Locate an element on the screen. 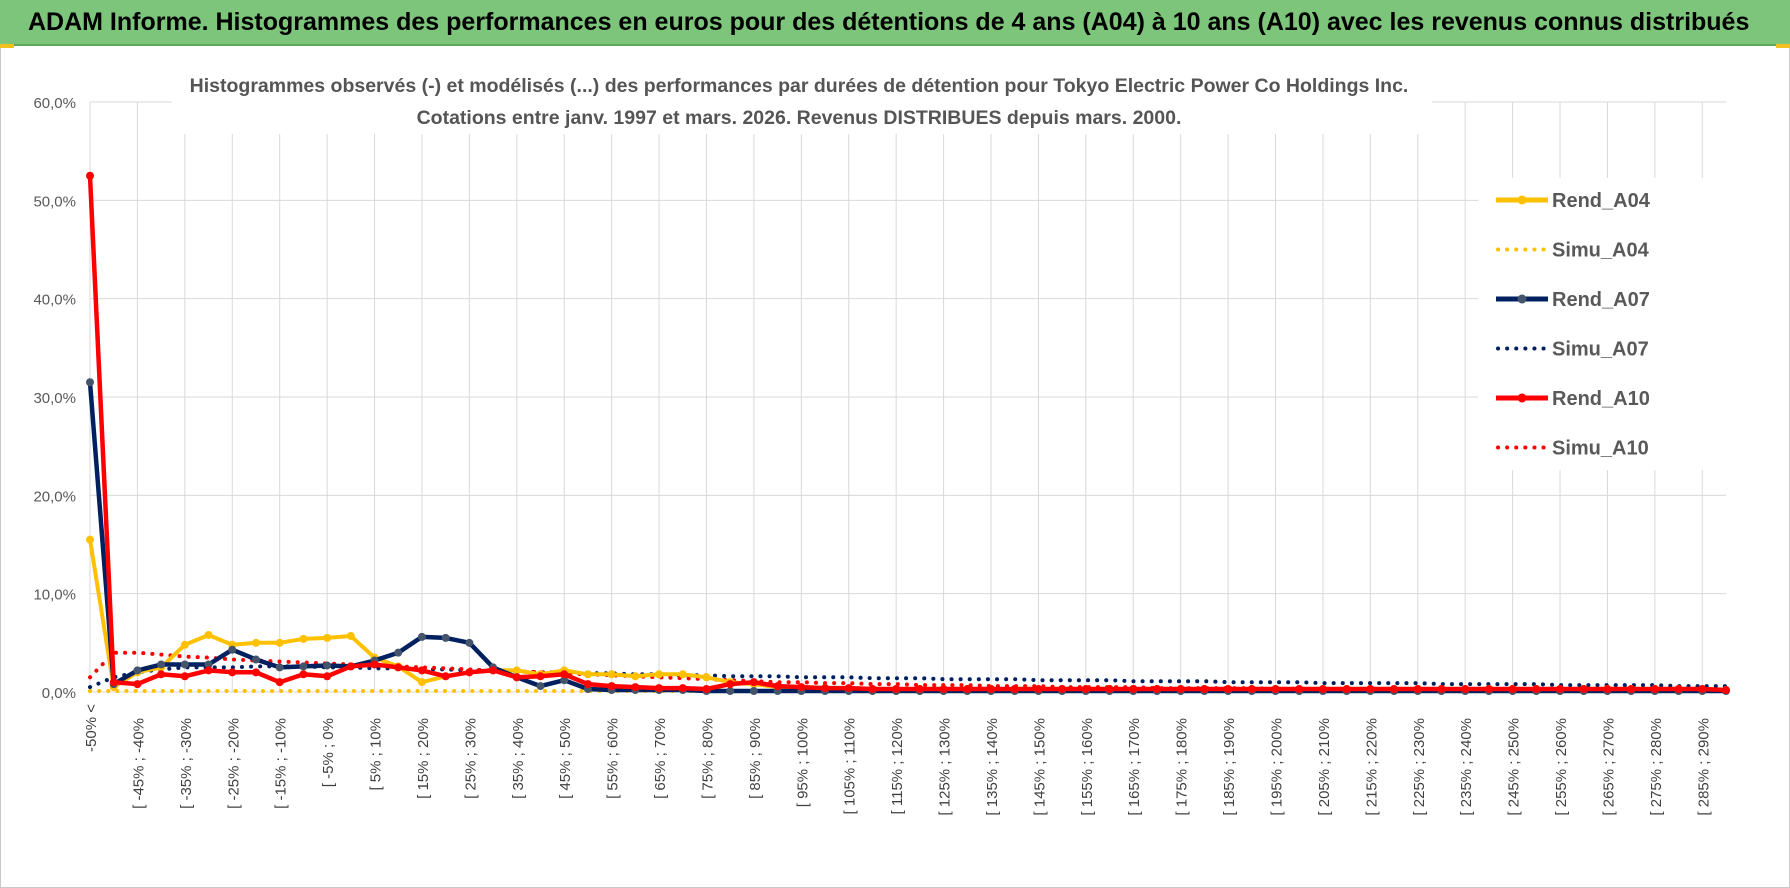  y-axis-tick-labels: 0,0% 10,0% 20,0% 30,0% 40,0% 50,0% 60,0% is located at coordinates (54, 398).